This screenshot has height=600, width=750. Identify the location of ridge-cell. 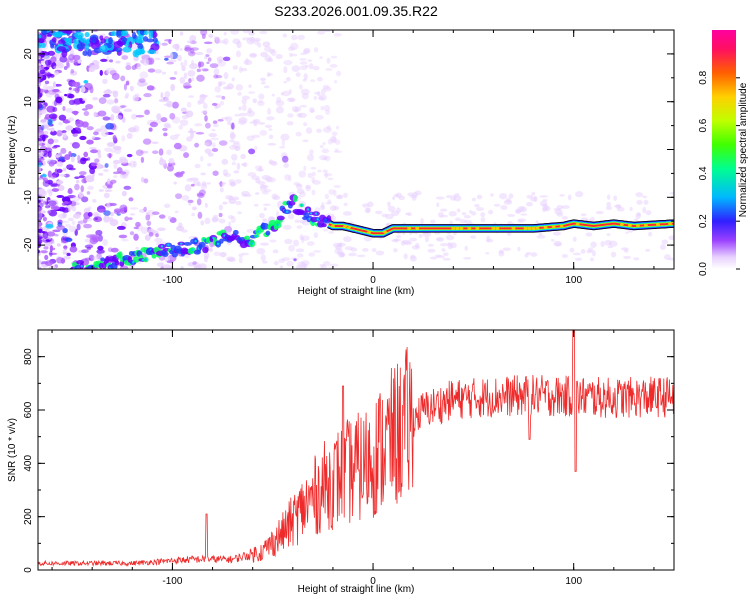
(292, 203).